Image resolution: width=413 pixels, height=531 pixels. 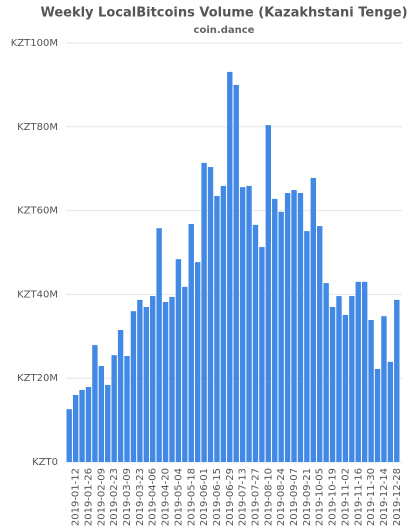 I want to click on x-tick-label: 2019-12-28, so click(x=397, y=497).